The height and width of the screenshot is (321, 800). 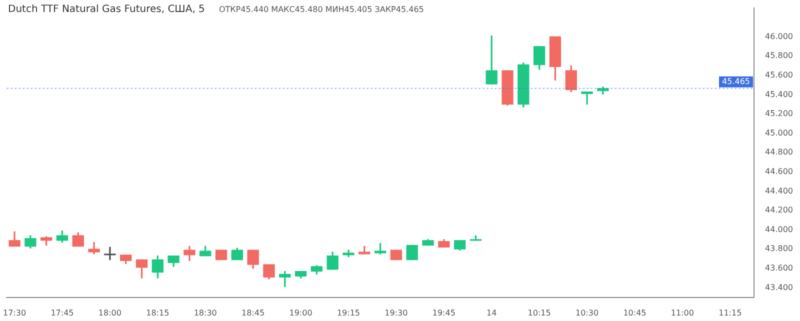 What do you see at coordinates (396, 313) in the screenshot?
I see `x-tick-label: 19:30` at bounding box center [396, 313].